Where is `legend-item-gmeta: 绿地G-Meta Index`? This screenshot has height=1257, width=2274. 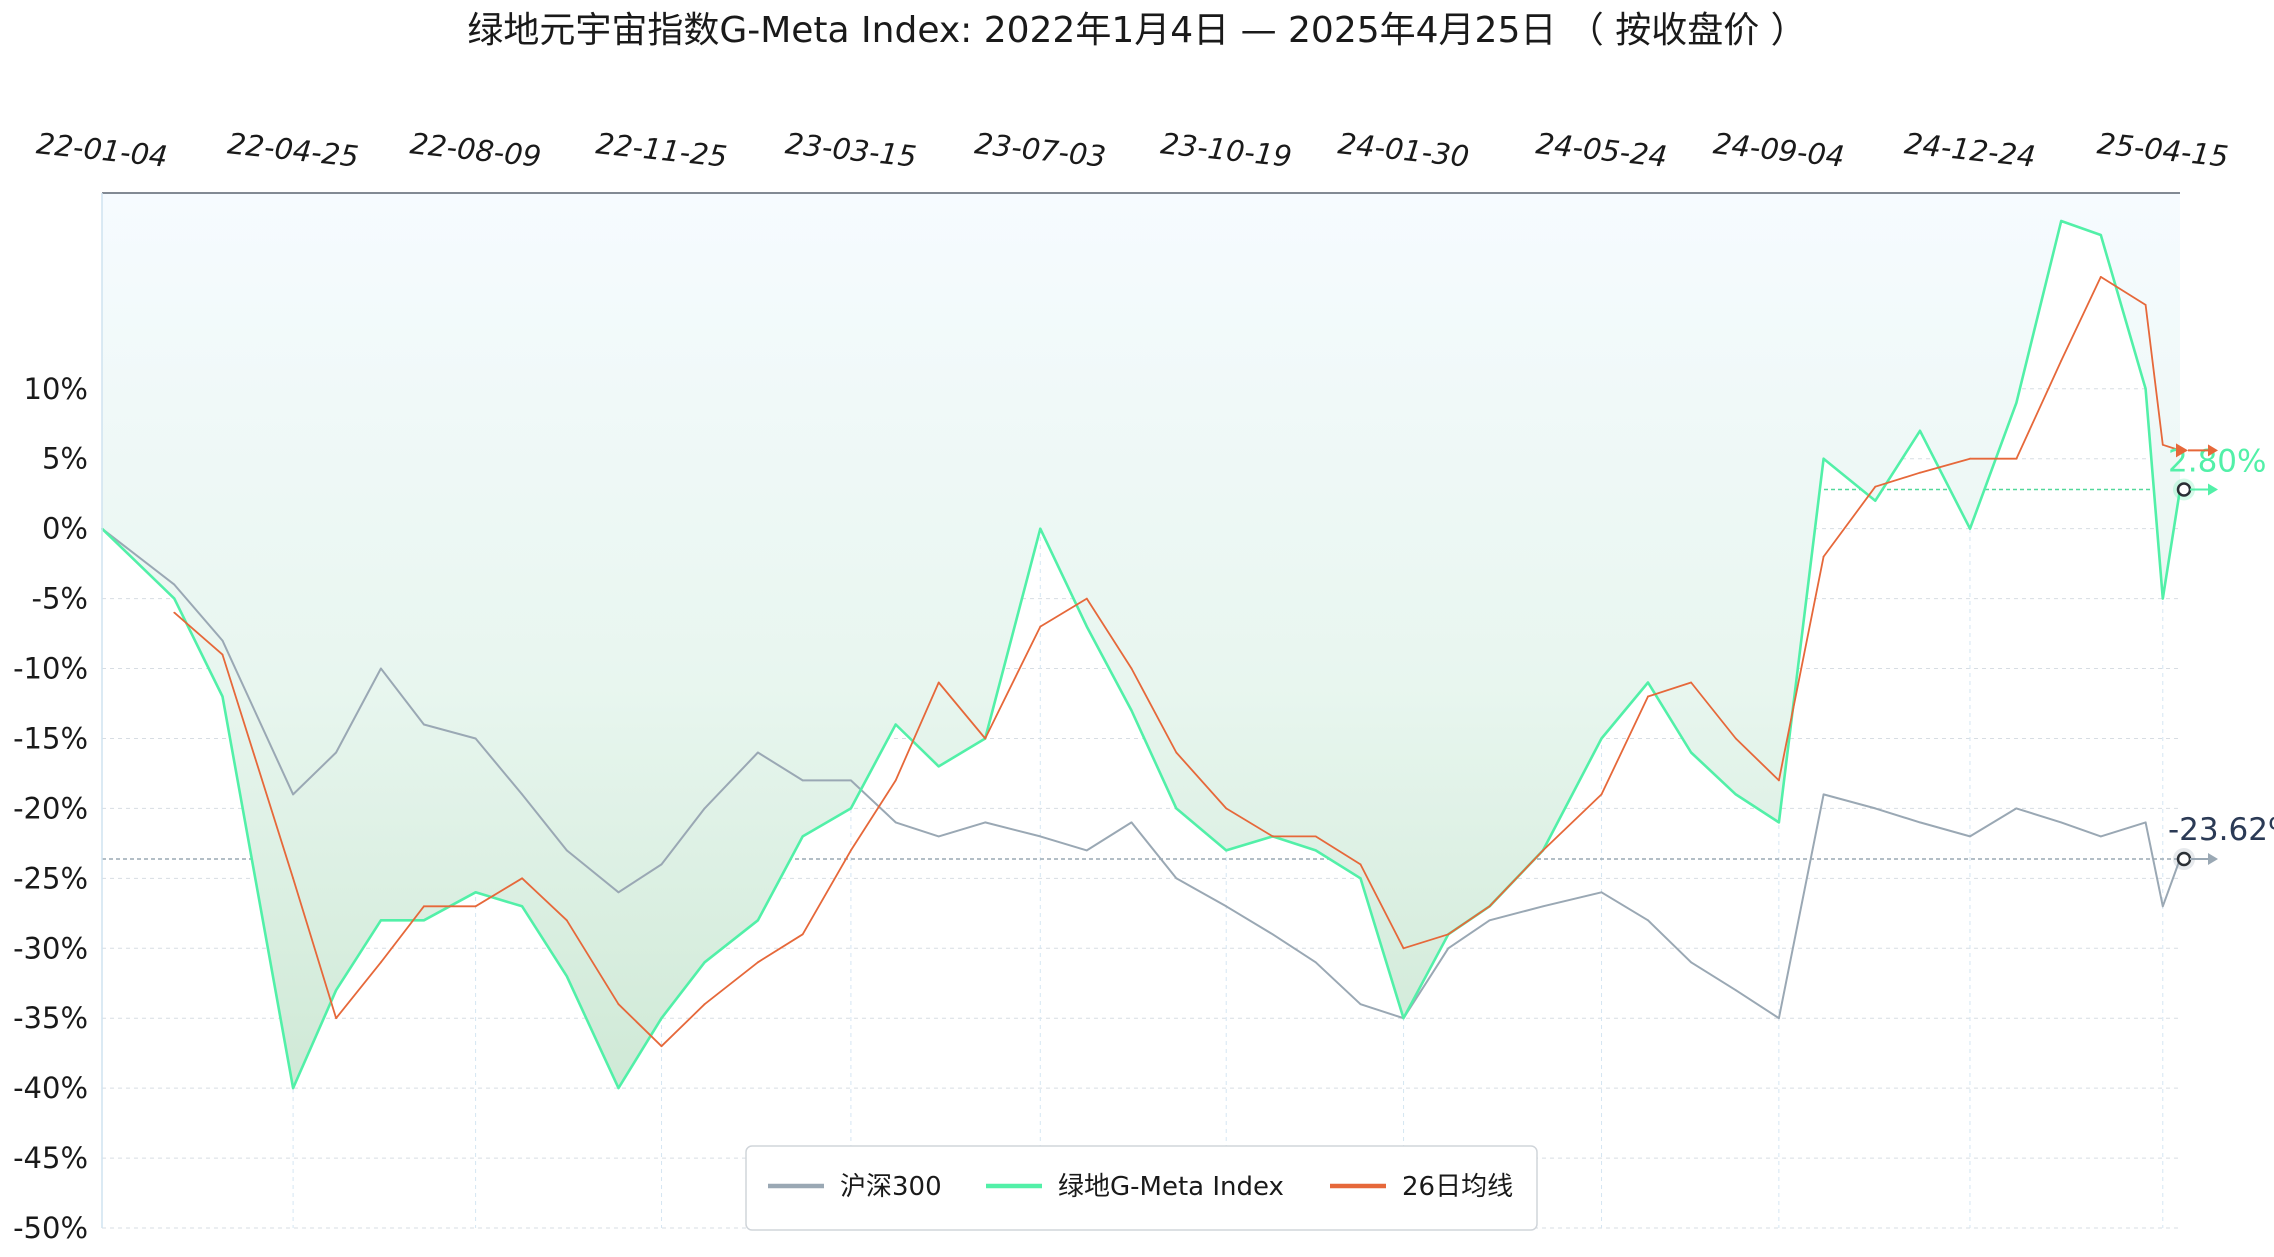
legend-item-gmeta: 绿地G-Meta Index is located at coordinates (1135, 1187).